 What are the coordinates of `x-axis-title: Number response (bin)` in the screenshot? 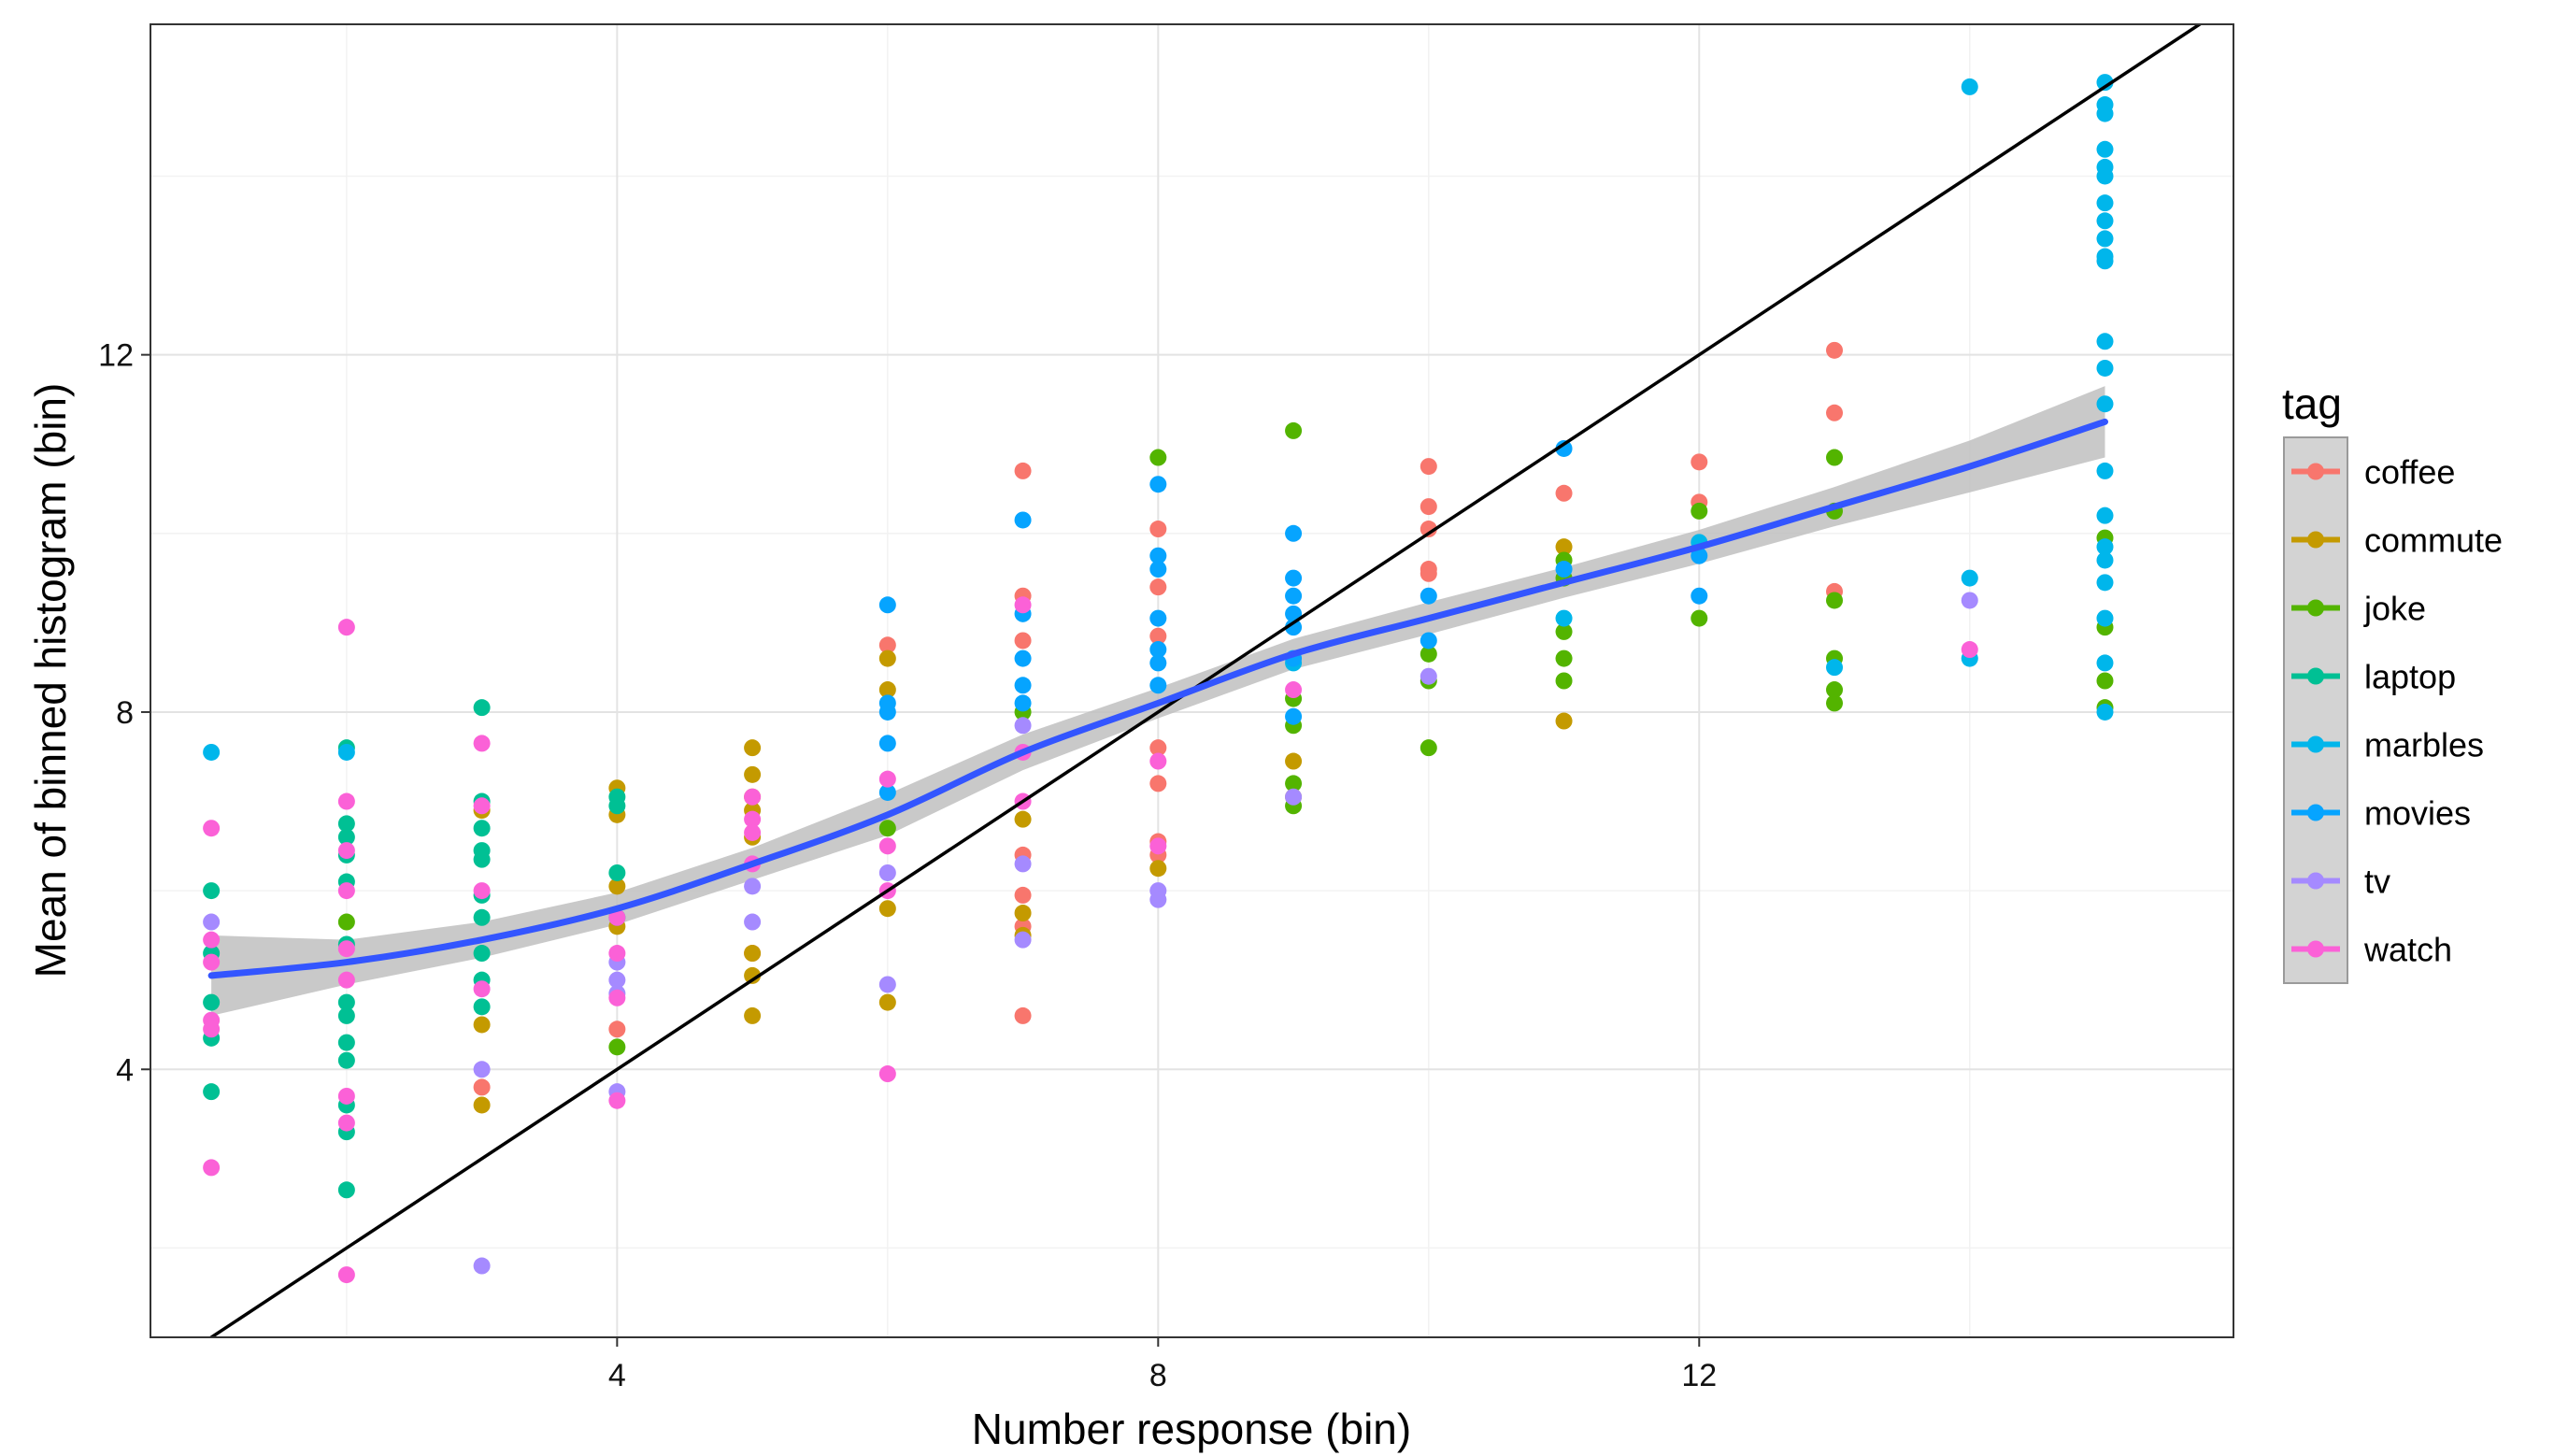 It's located at (1191, 1429).